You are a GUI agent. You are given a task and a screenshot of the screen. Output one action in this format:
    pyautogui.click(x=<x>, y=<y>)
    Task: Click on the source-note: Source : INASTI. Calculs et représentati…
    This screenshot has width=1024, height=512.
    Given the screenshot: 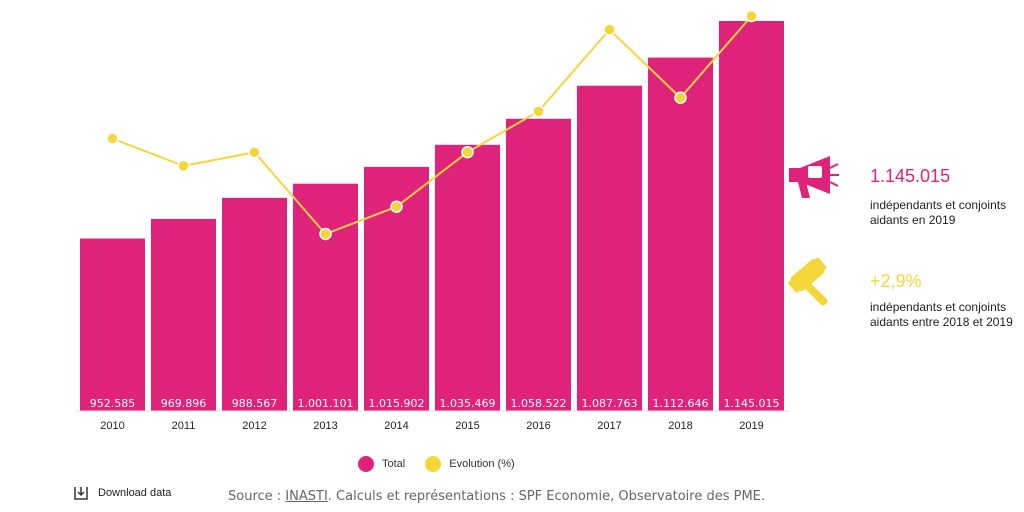 What is the action you would take?
    pyautogui.click(x=496, y=496)
    